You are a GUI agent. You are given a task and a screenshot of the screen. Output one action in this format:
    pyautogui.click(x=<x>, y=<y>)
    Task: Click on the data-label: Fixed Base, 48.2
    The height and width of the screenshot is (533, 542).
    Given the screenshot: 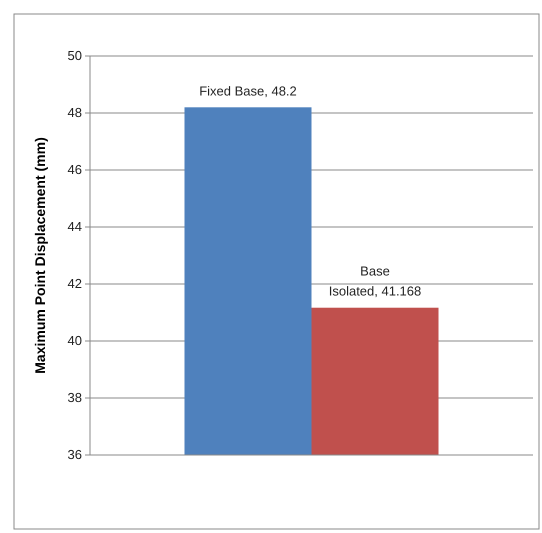 What is the action you would take?
    pyautogui.click(x=248, y=90)
    